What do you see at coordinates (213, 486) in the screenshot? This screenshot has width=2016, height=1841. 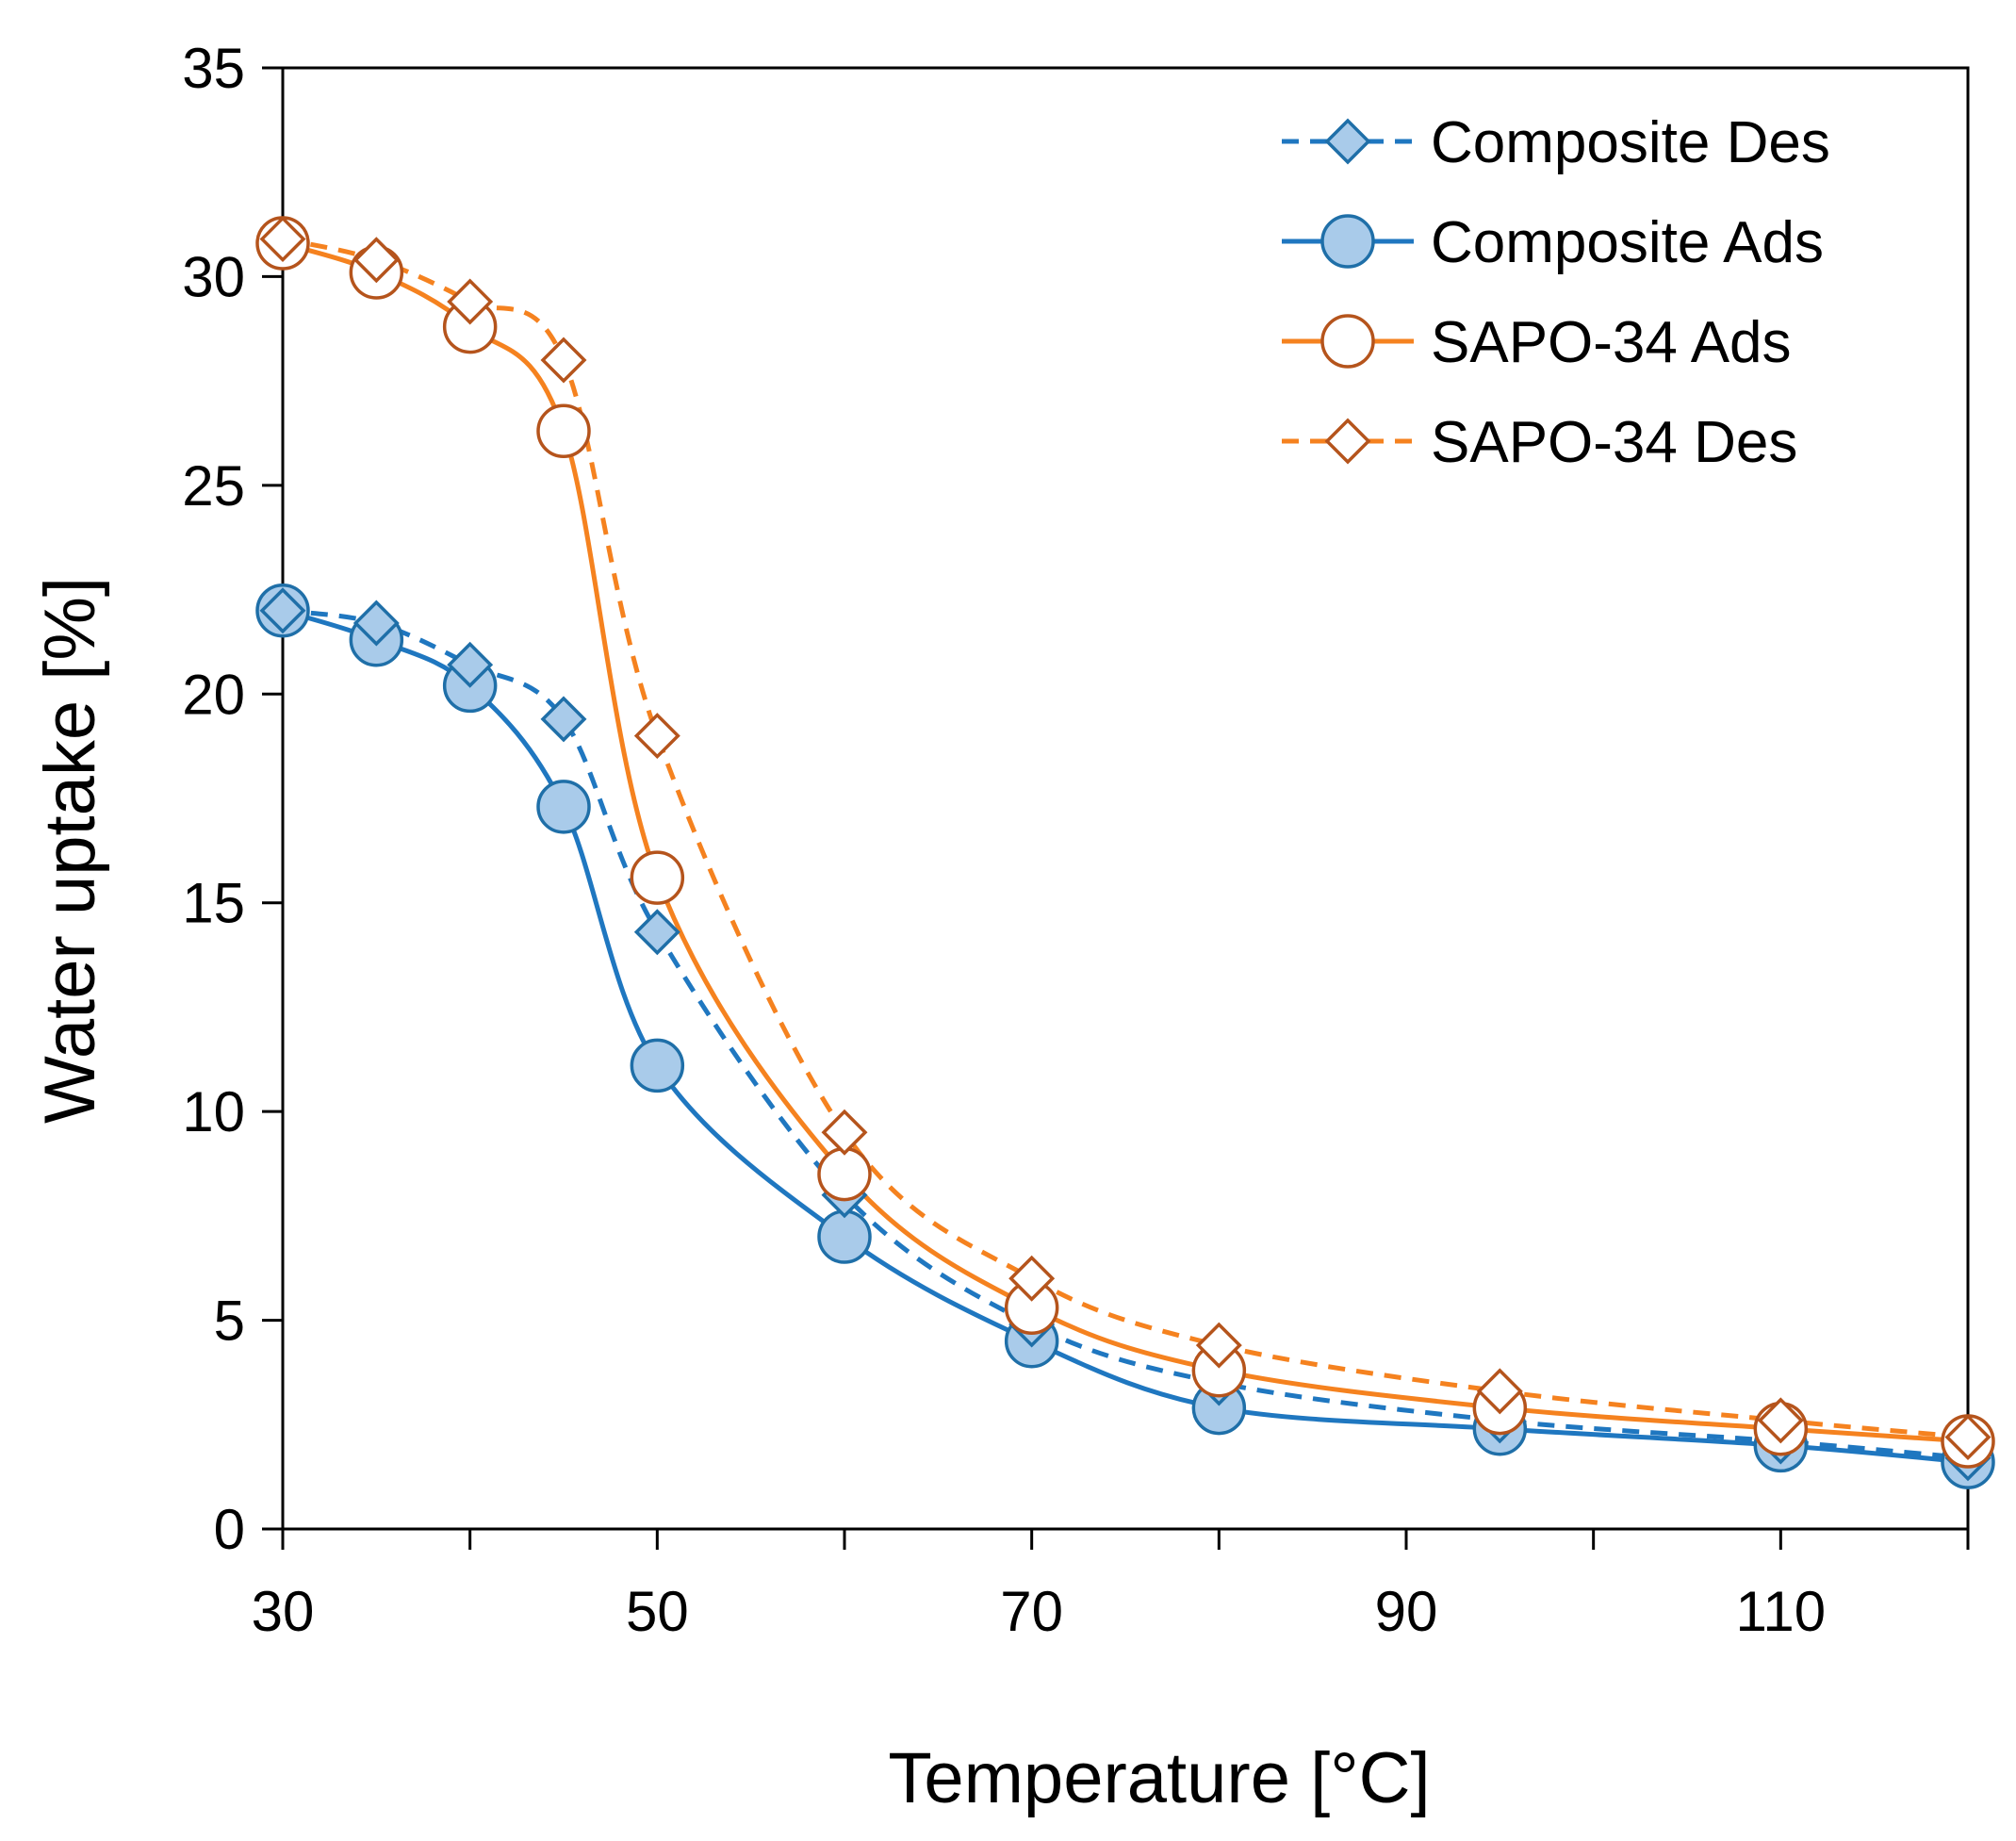 I see `y-tick-label: 25` at bounding box center [213, 486].